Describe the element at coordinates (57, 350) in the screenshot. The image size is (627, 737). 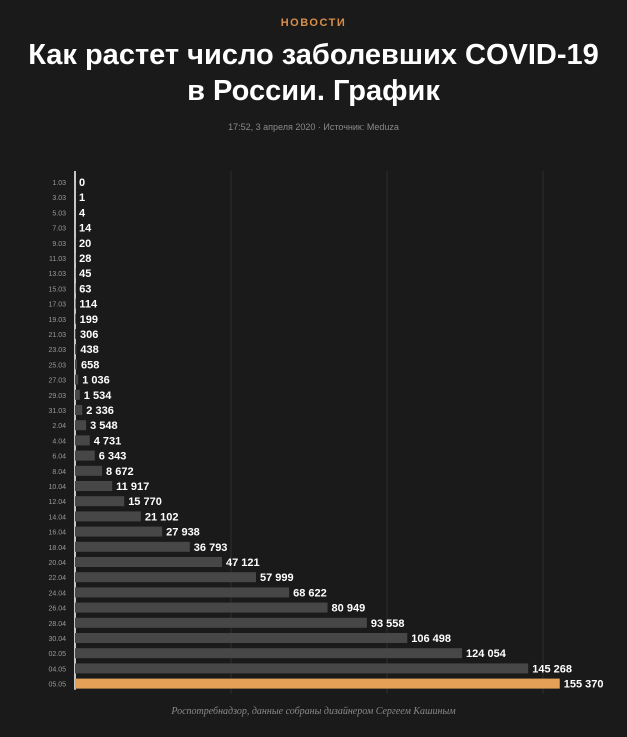
I see `category-label: 23.03` at that location.